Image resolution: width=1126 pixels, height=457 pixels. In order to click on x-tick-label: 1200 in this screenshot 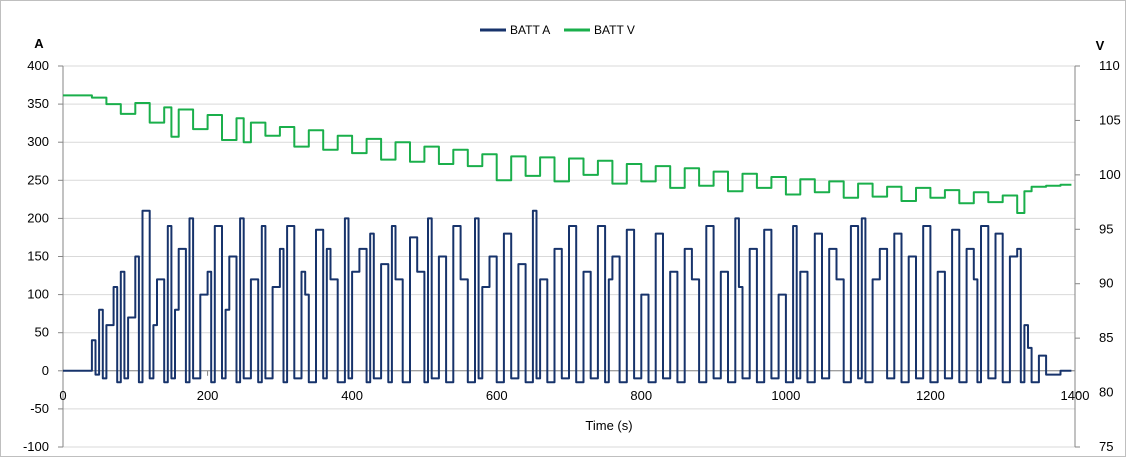, I will do `click(930, 395)`.